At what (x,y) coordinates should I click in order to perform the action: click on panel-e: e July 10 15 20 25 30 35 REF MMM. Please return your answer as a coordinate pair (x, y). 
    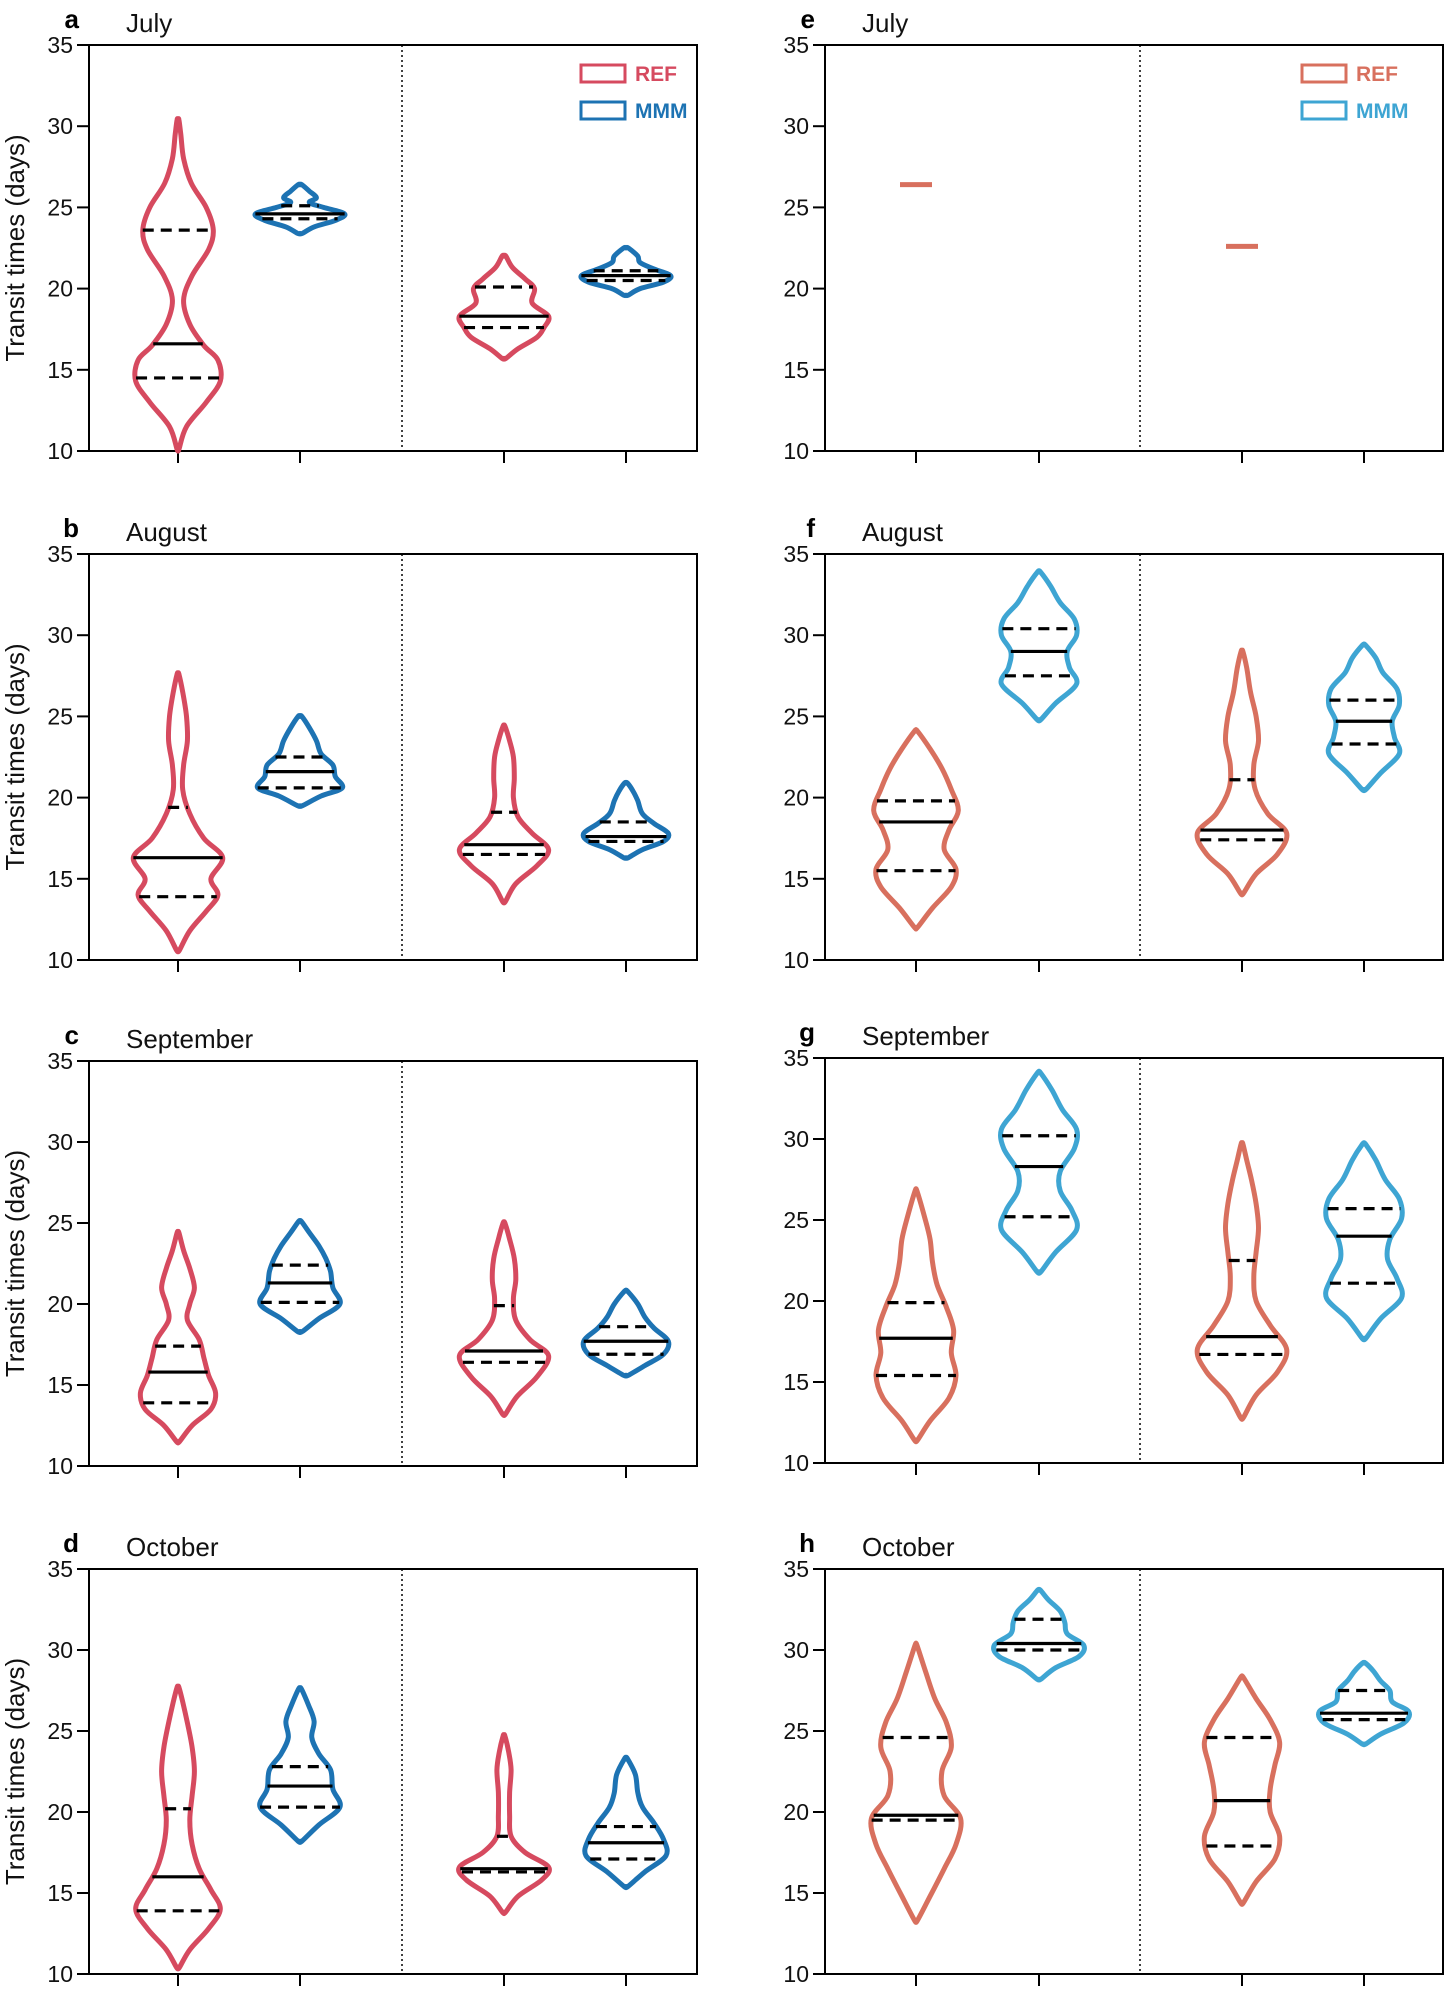
    Looking at the image, I should click on (1113, 234).